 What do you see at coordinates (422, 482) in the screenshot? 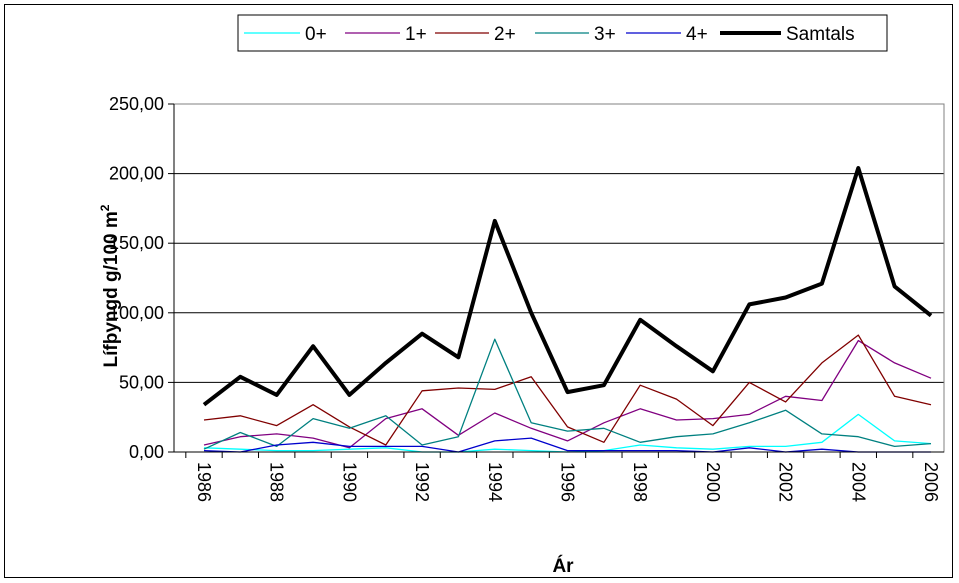
I see `x-tick-label: 1992` at bounding box center [422, 482].